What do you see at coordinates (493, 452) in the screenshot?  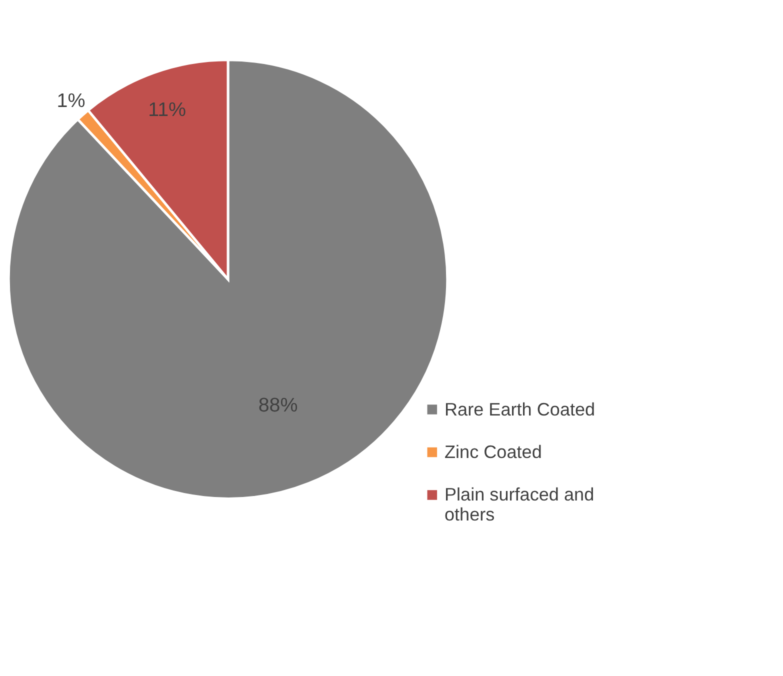 I see `legend-label: Zinc Coated` at bounding box center [493, 452].